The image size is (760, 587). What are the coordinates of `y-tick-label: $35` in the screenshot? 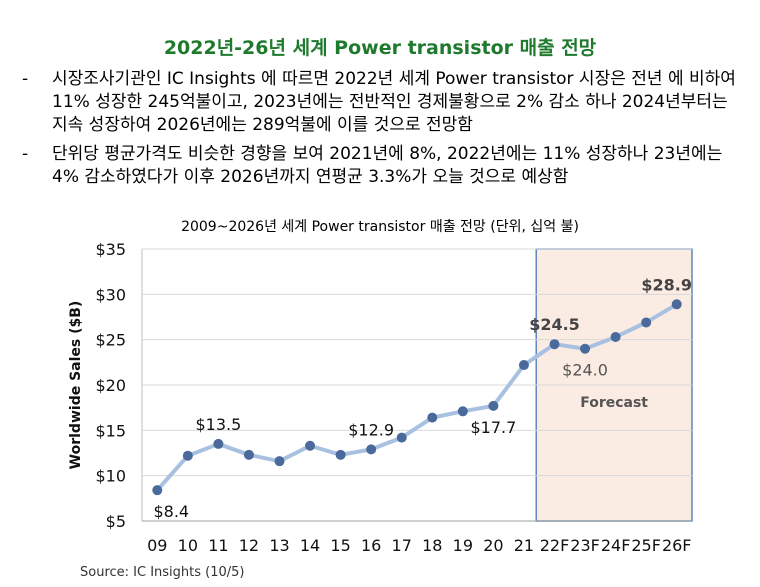 It's located at (110, 249).